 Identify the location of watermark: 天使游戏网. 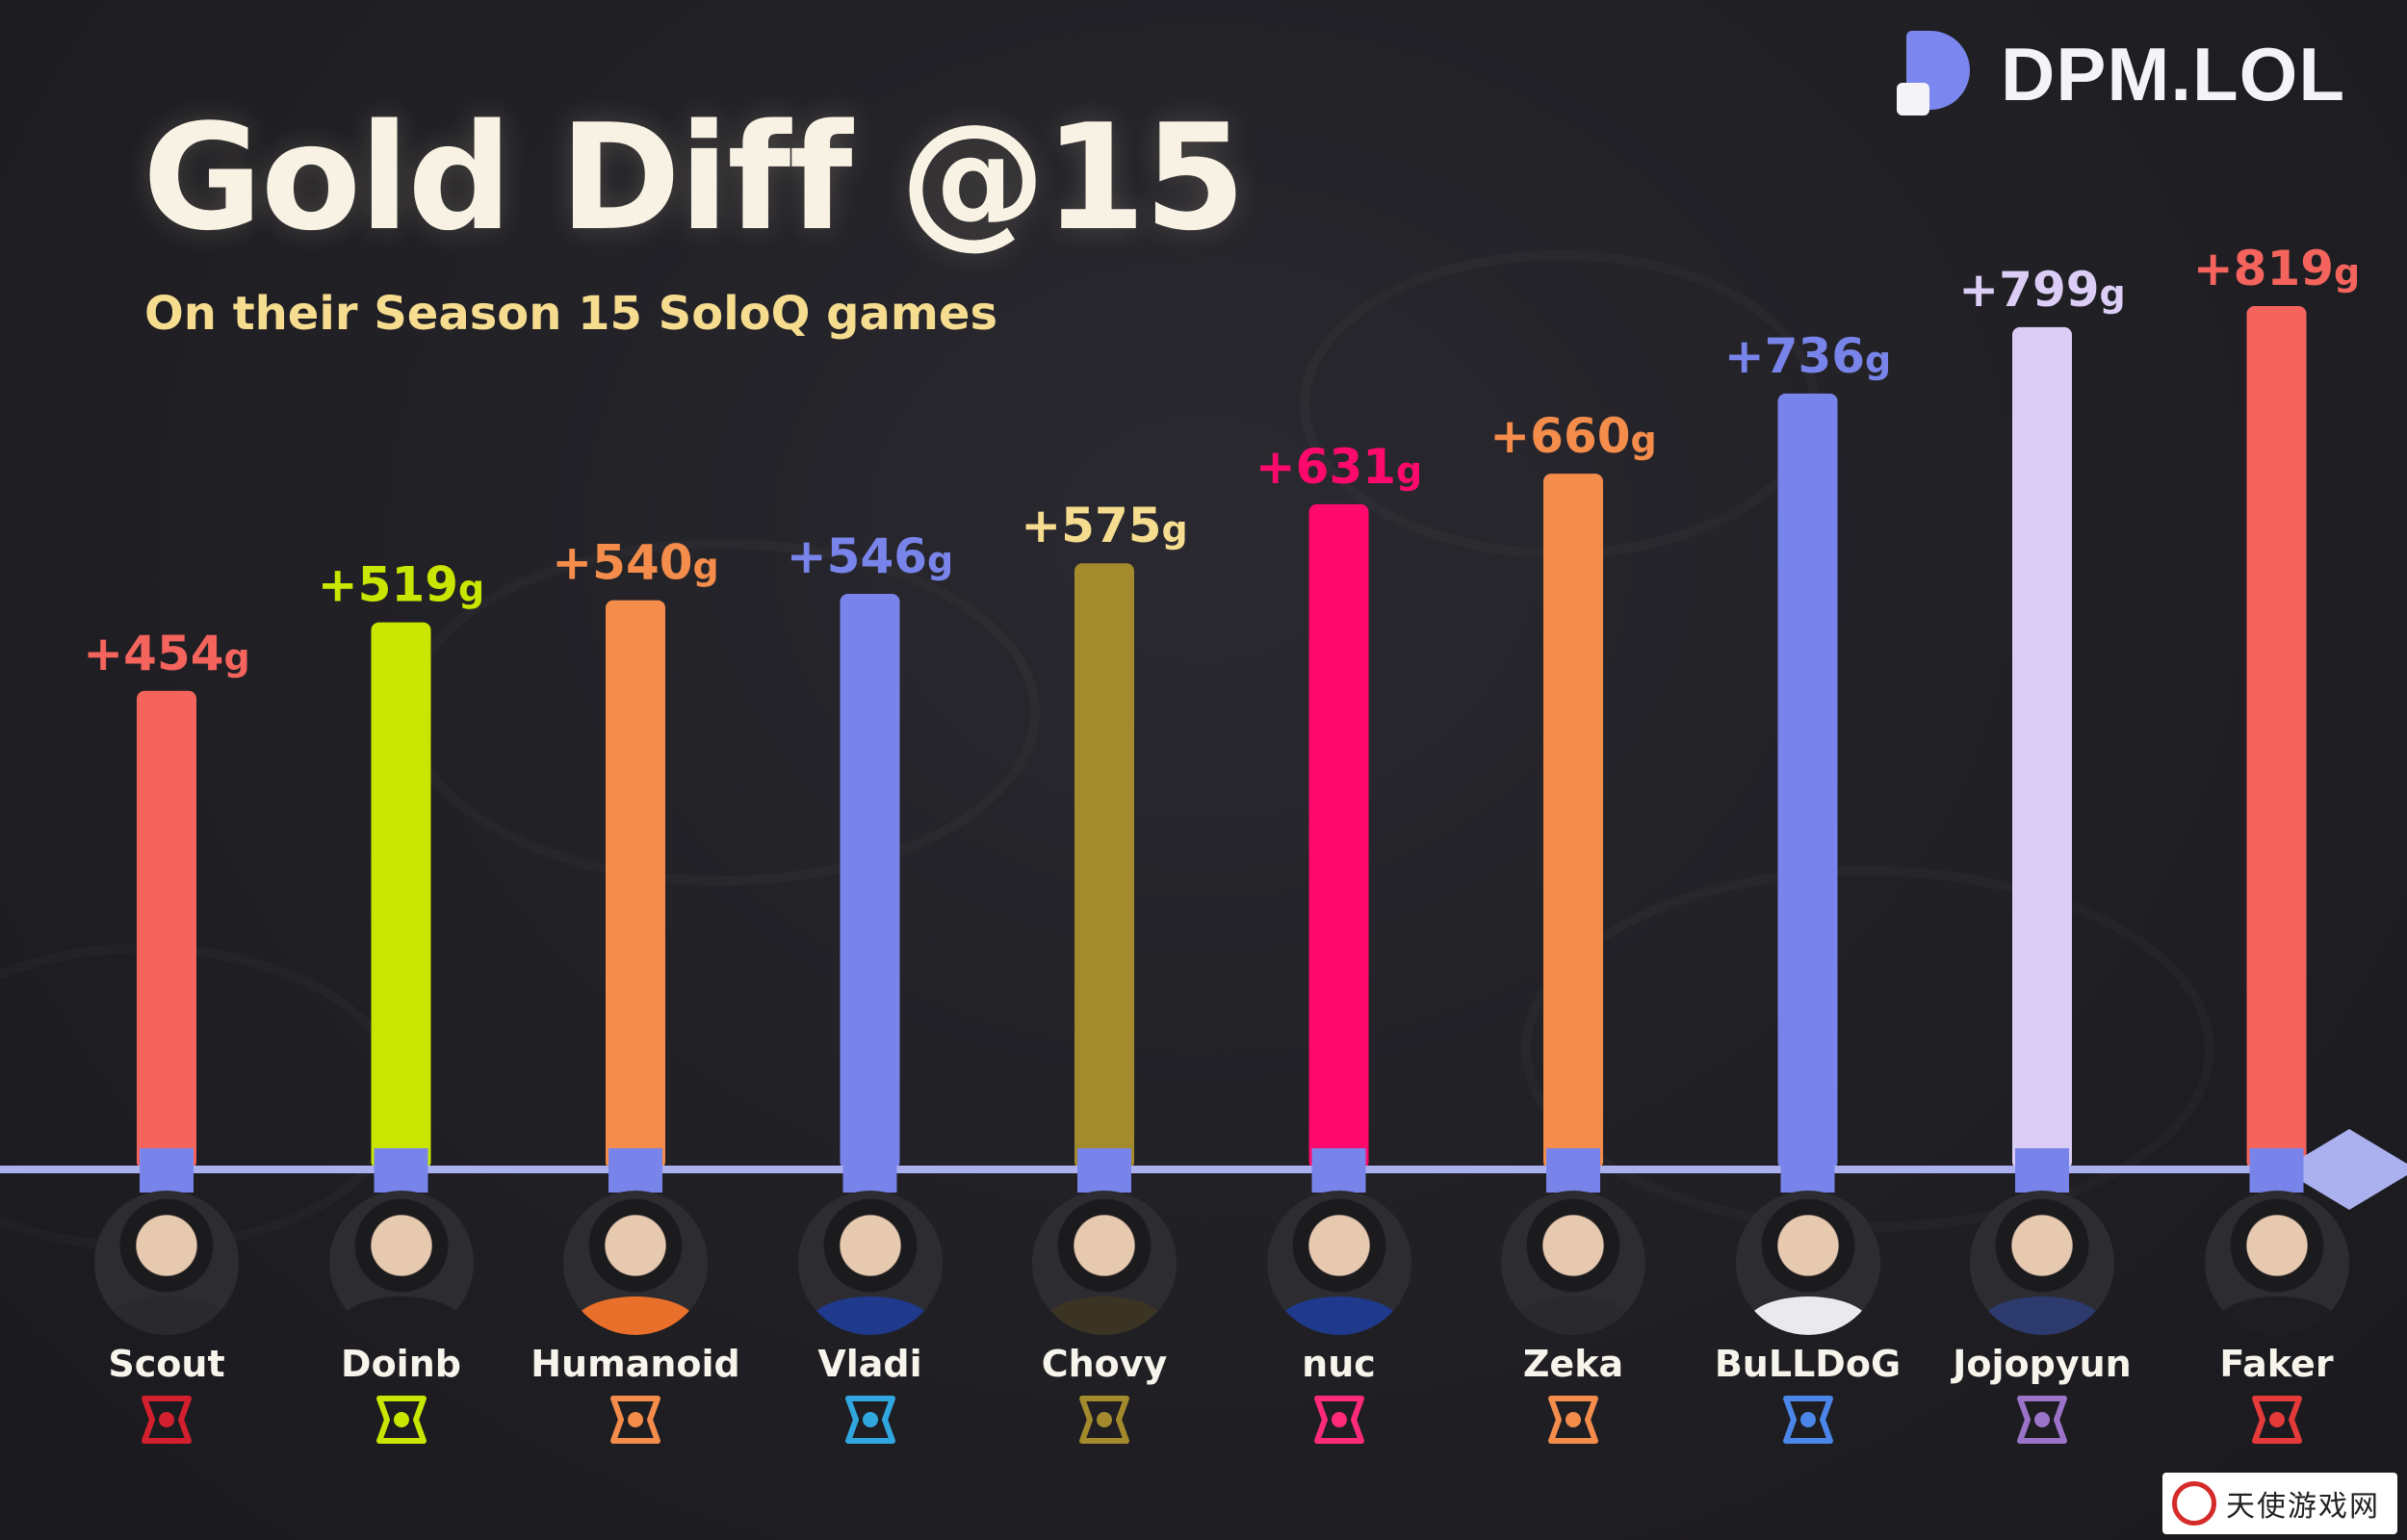
(2279, 1503).